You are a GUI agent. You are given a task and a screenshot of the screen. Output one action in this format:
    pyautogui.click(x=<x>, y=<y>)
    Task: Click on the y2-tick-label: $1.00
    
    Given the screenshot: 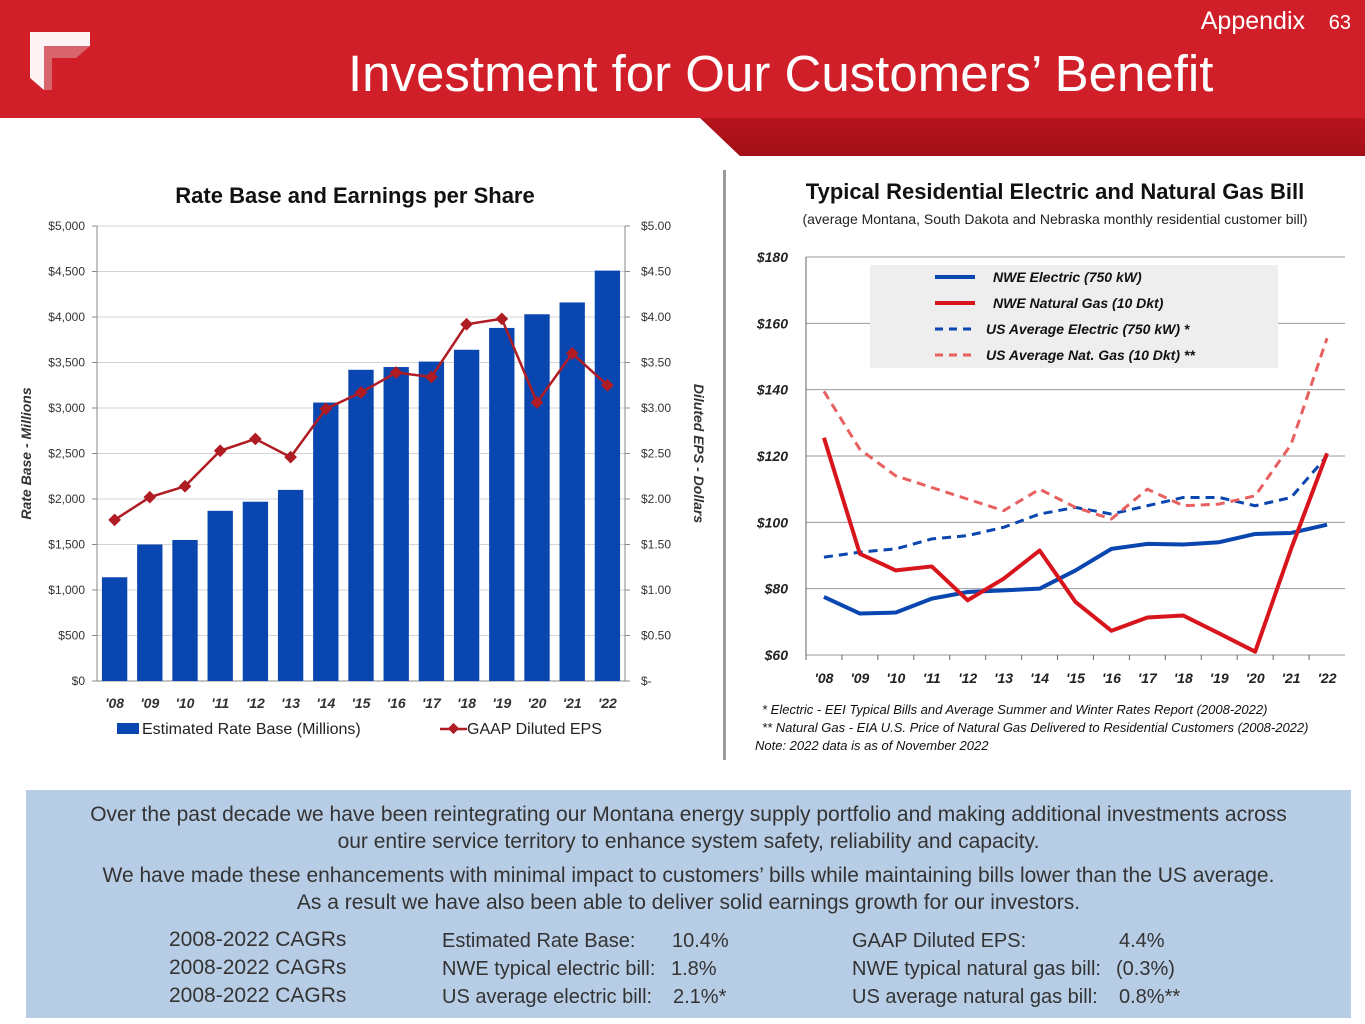 What is the action you would take?
    pyautogui.click(x=656, y=590)
    